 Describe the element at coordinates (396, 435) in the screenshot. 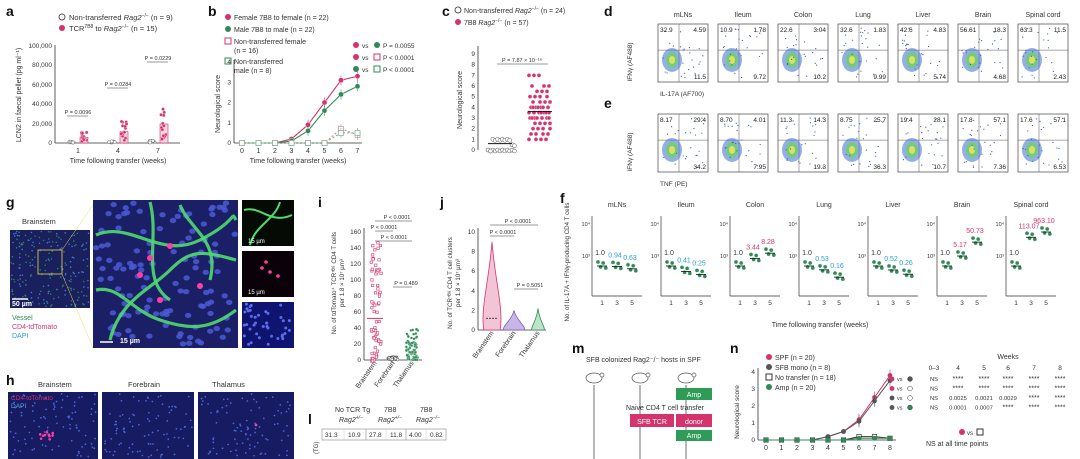

I see `panel-l-cell: 11.8` at that location.